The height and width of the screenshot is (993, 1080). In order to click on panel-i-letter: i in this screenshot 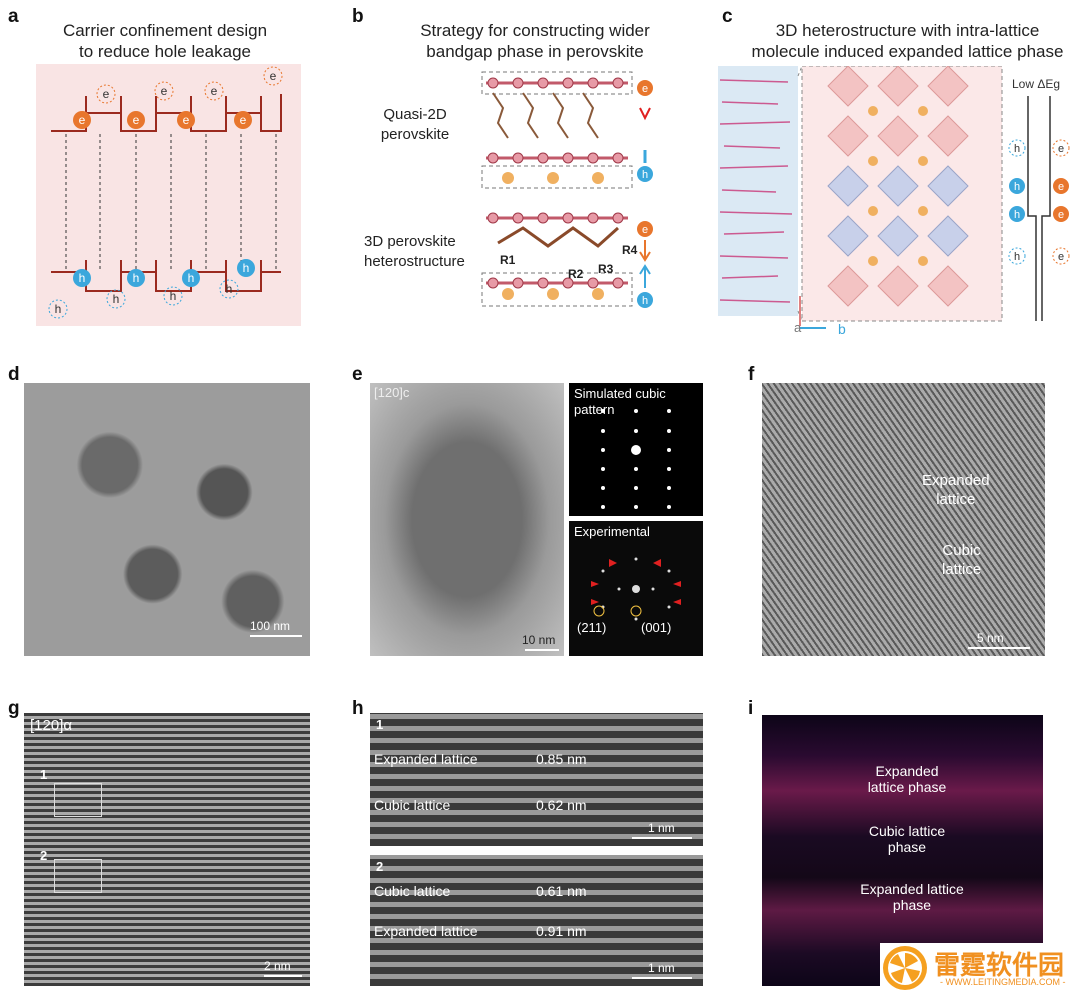, I will do `click(751, 708)`.